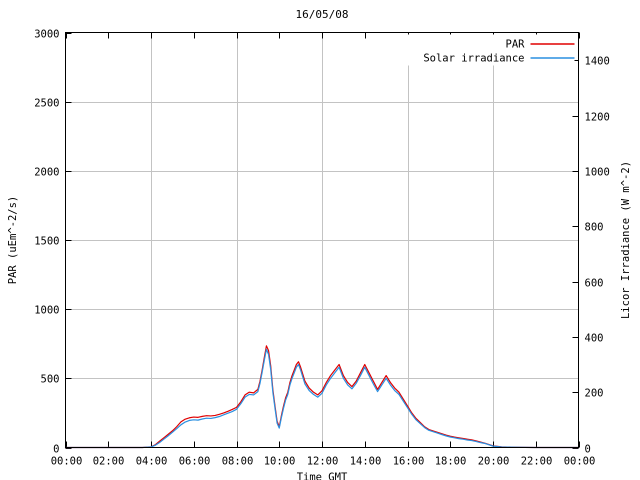 The width and height of the screenshot is (640, 480). Describe the element at coordinates (597, 173) in the screenshot. I see `y2-tick-label: 1000` at that location.